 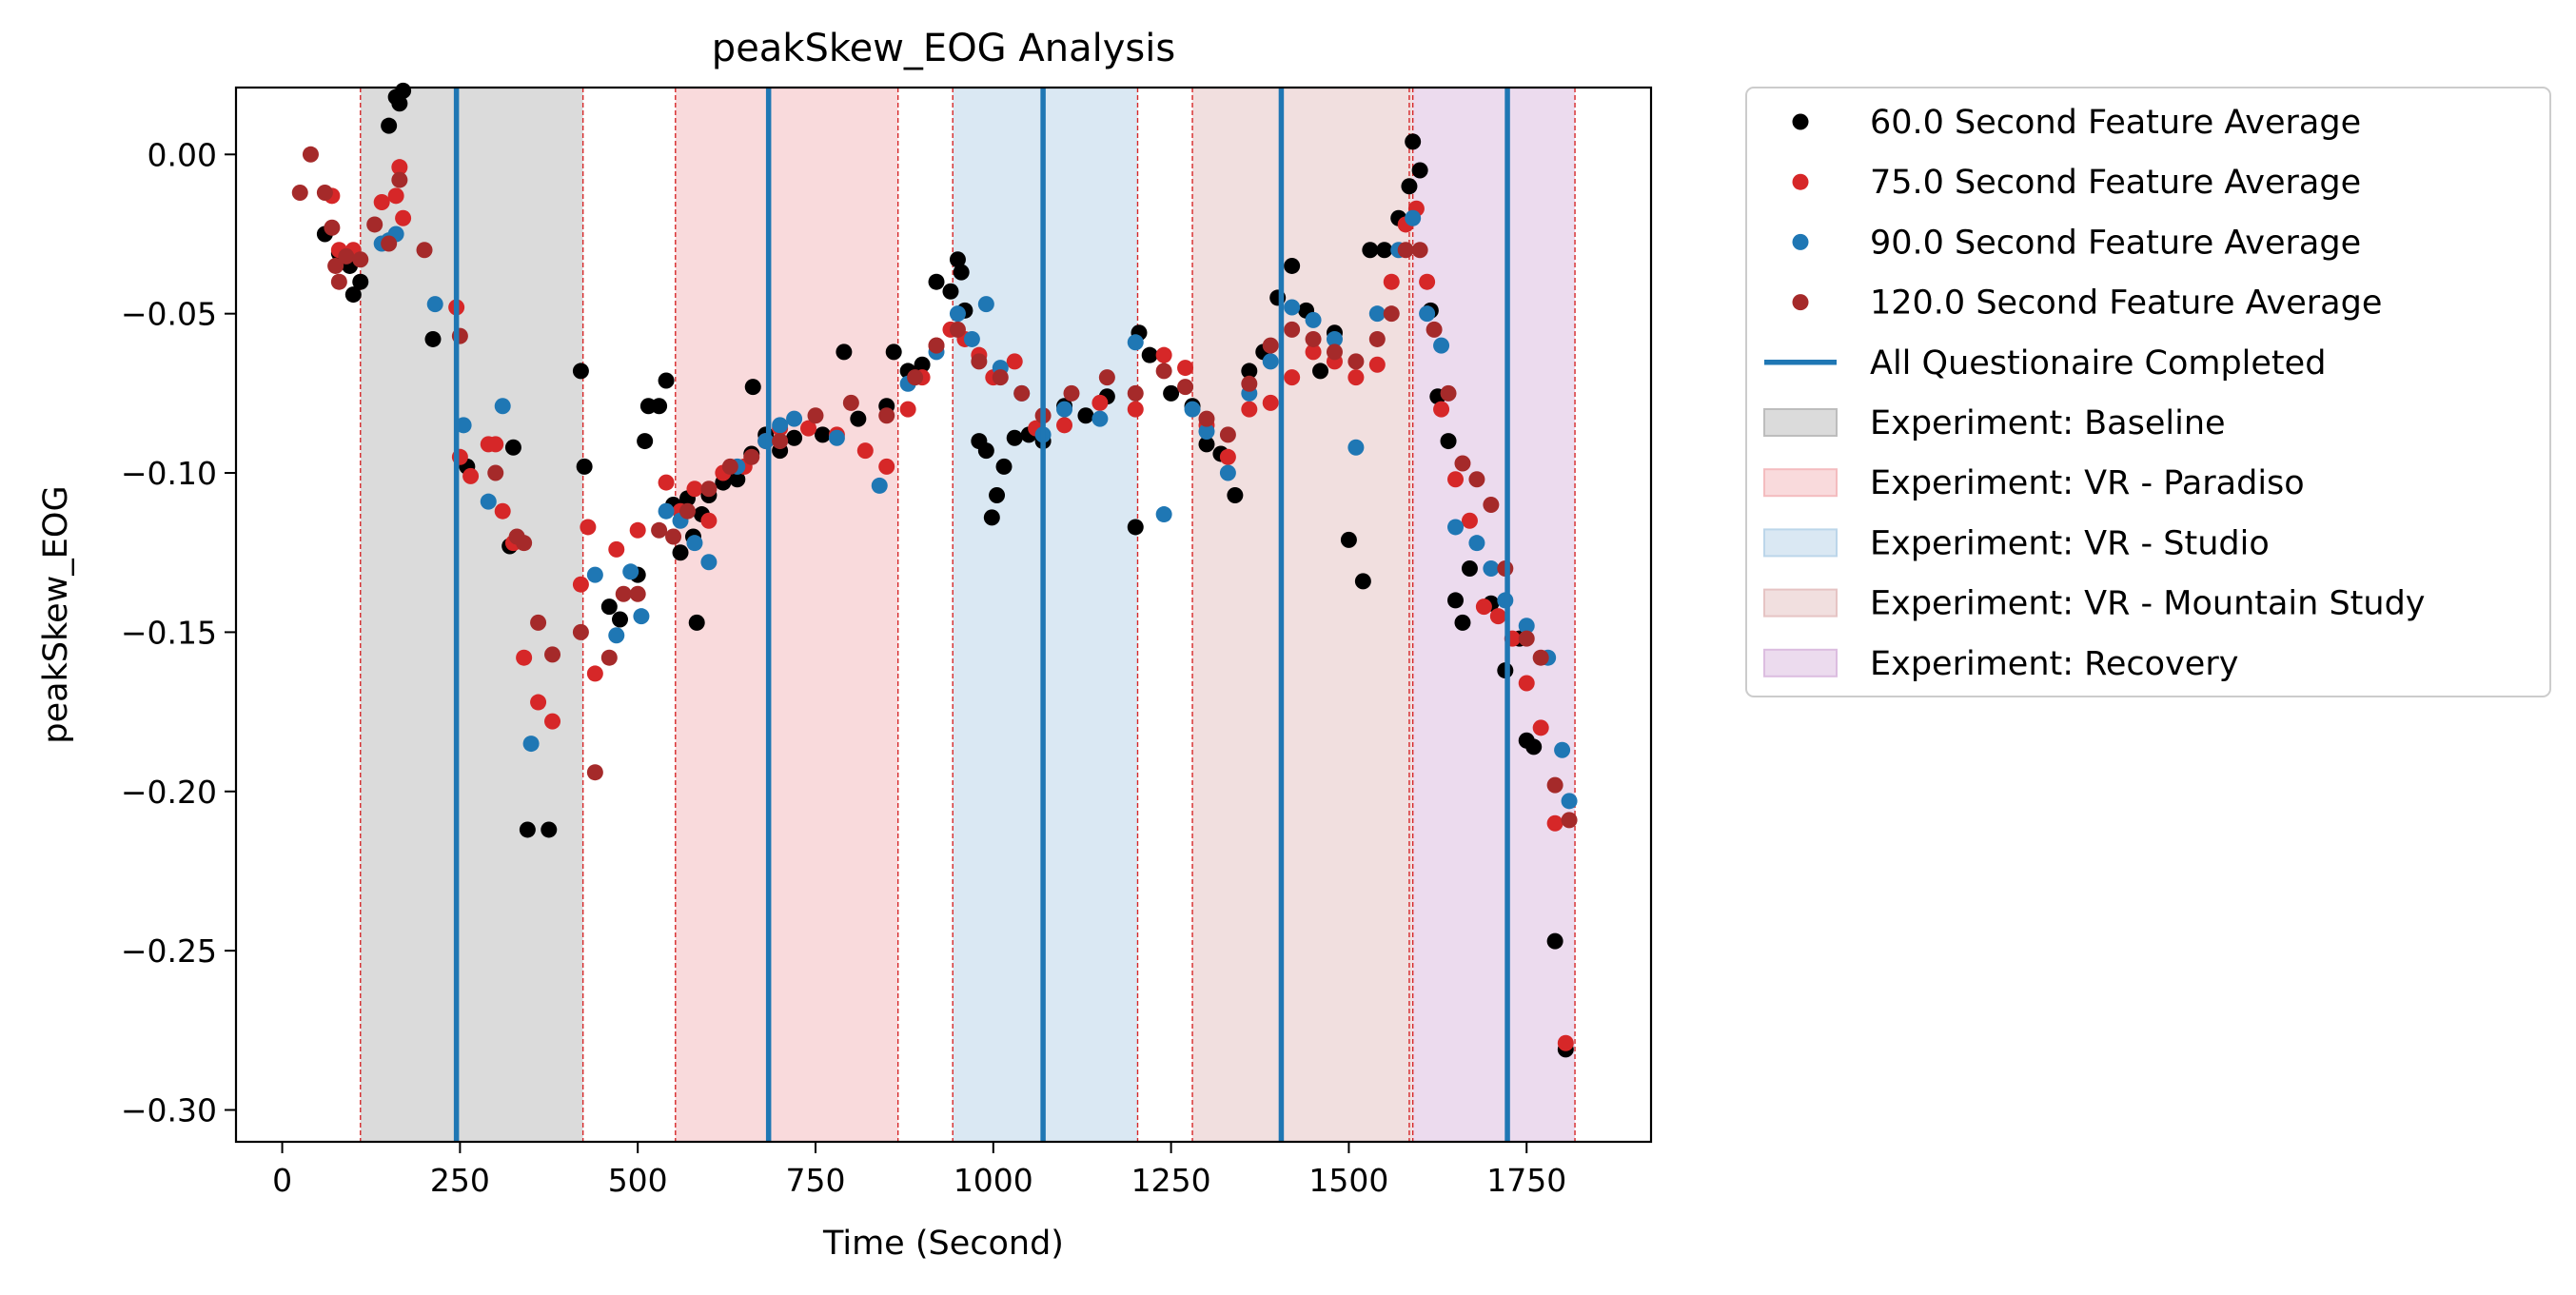 I want to click on legend-label-4: All Questionaire Completed, so click(x=2098, y=363).